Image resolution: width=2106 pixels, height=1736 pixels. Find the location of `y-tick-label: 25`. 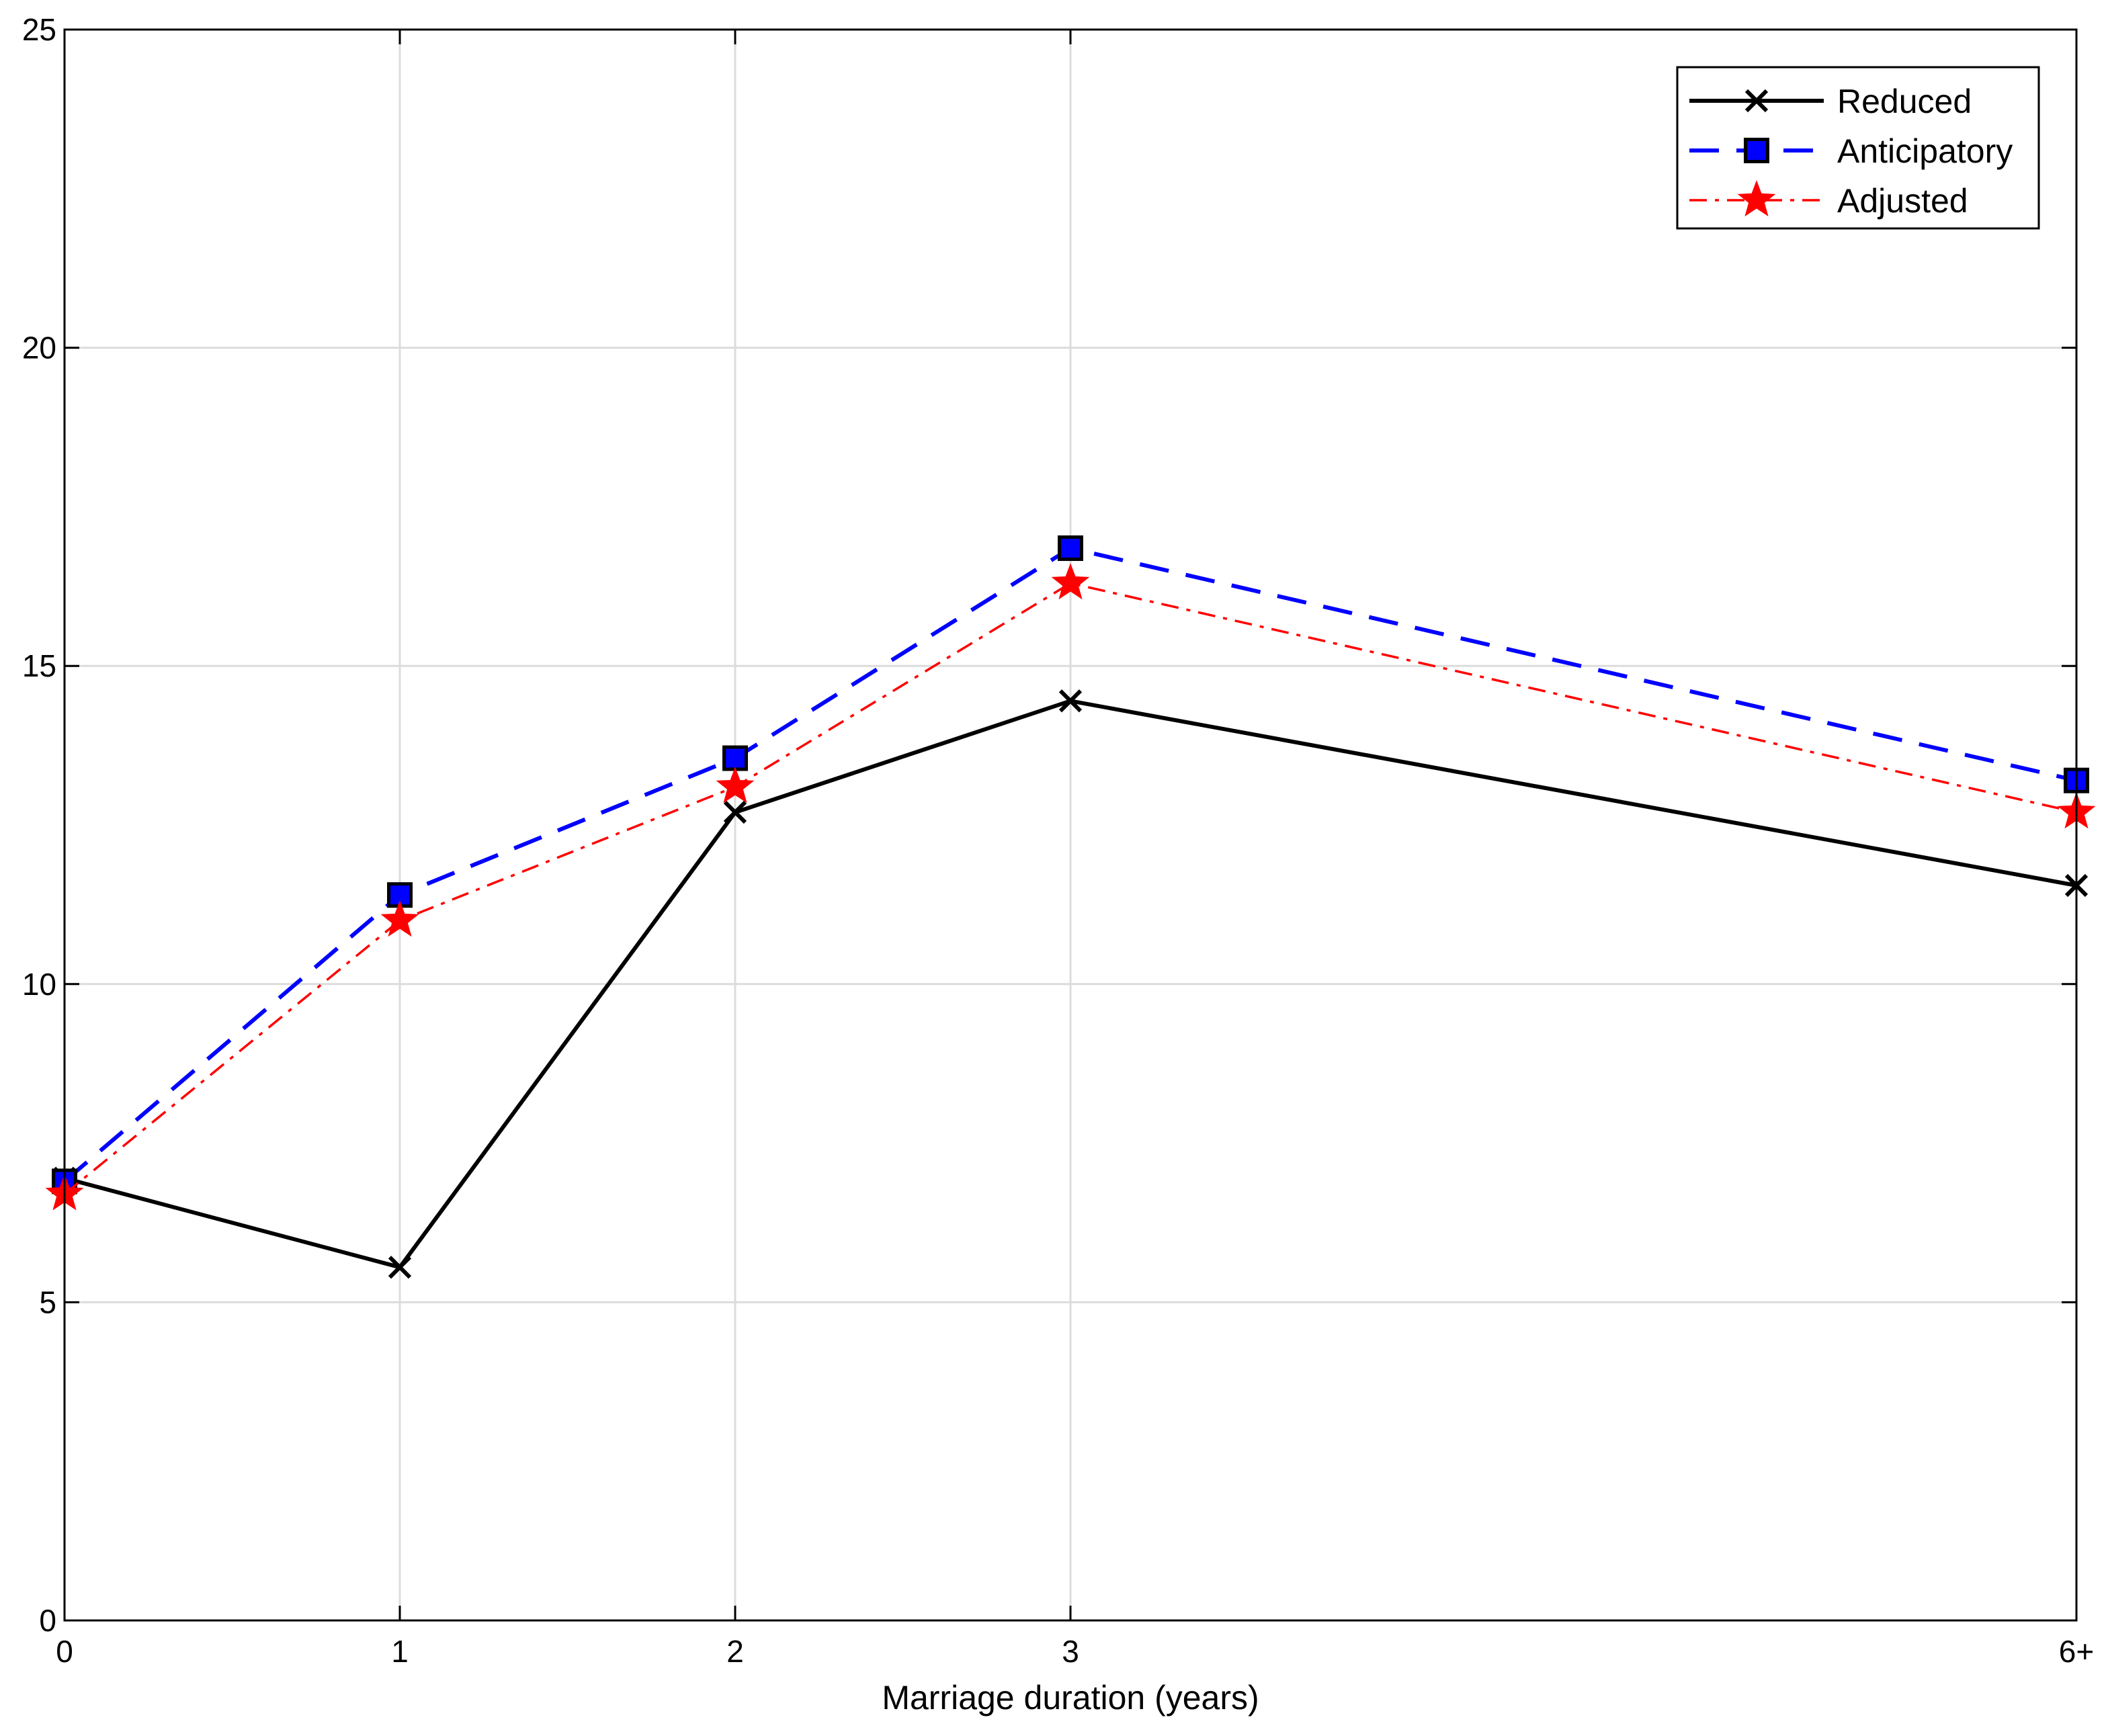

y-tick-label: 25 is located at coordinates (39, 29).